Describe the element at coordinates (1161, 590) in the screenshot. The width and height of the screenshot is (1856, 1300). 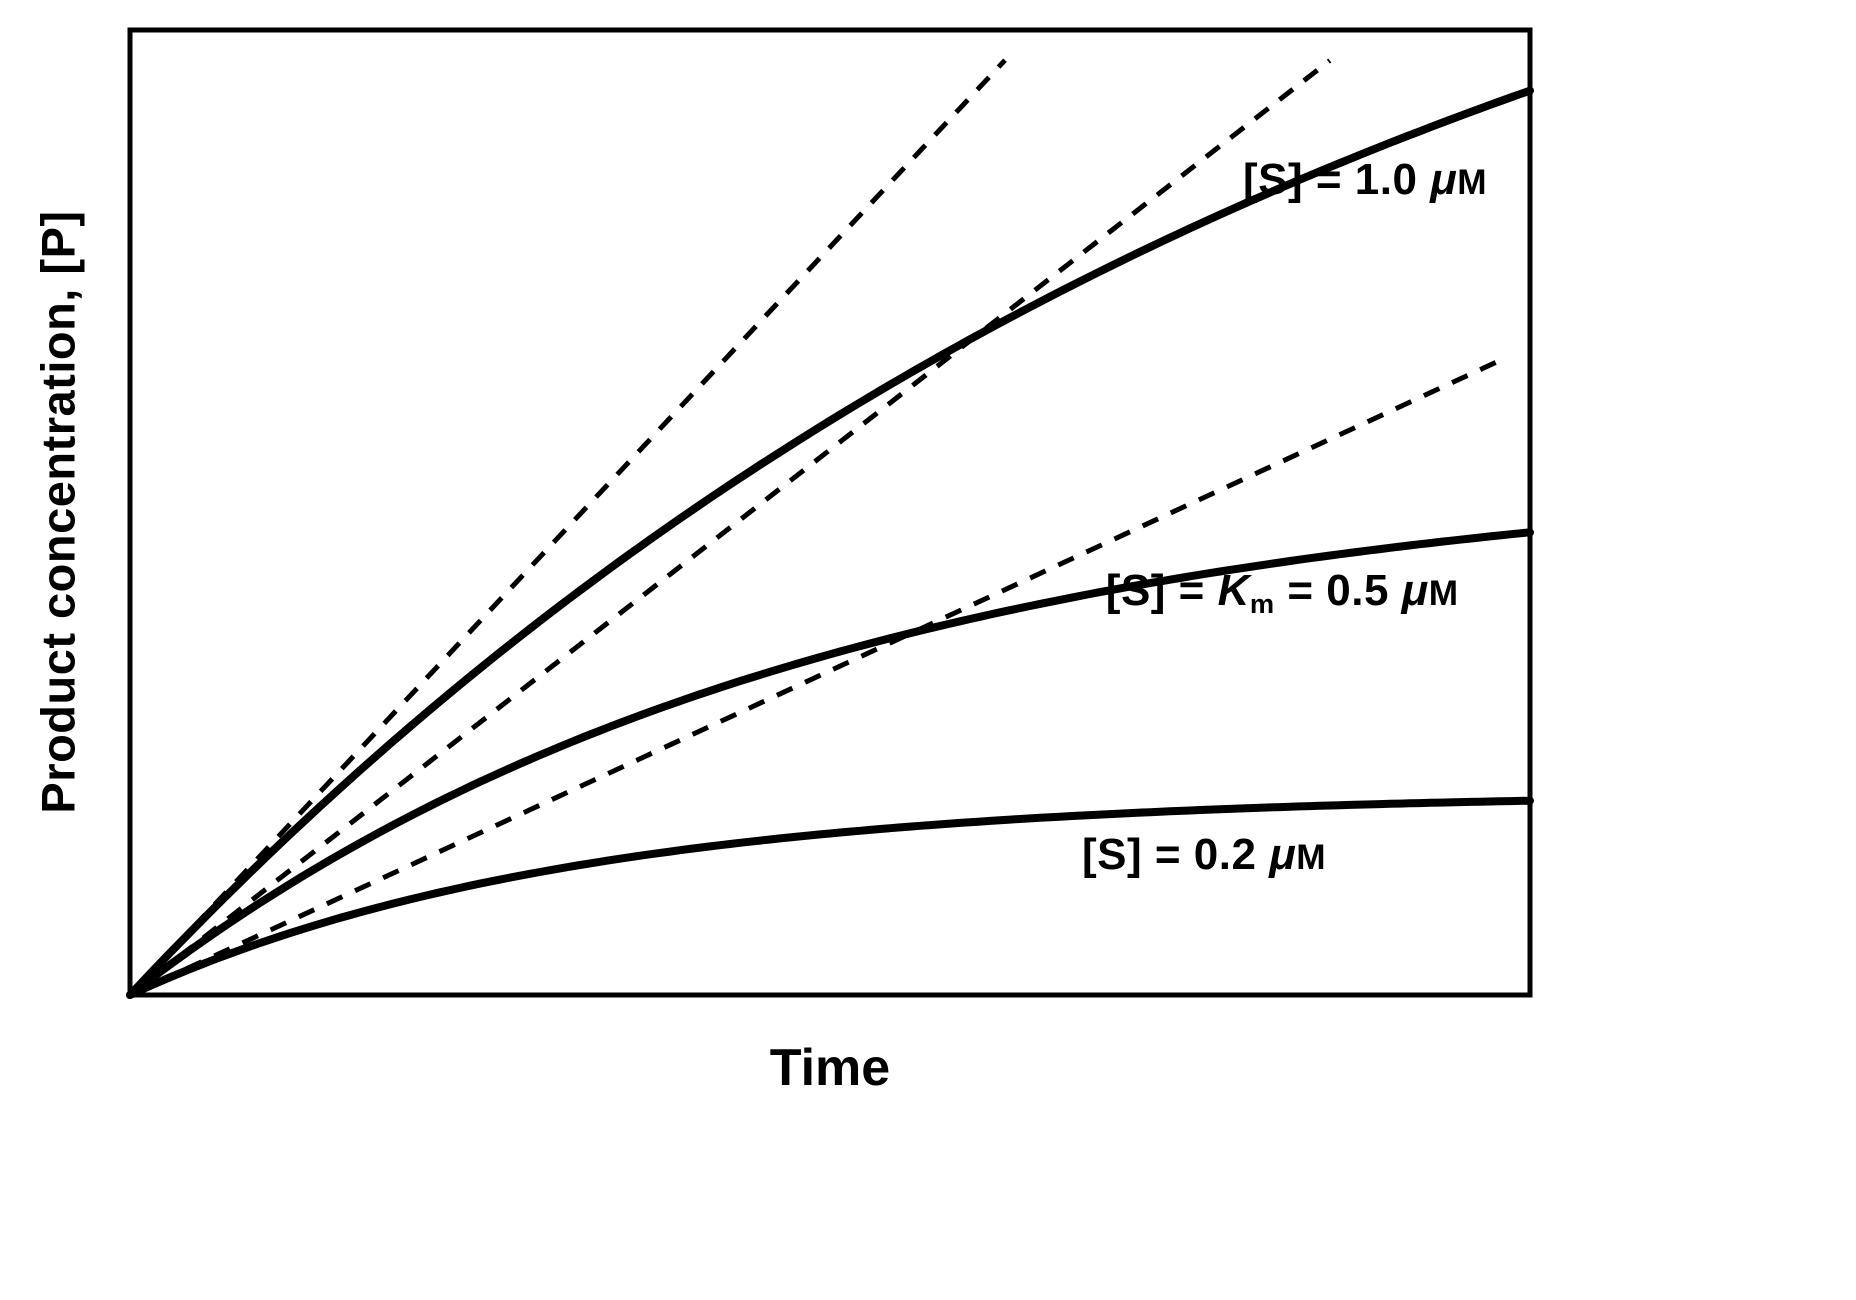
I see `series-label-segment: [S] =` at that location.